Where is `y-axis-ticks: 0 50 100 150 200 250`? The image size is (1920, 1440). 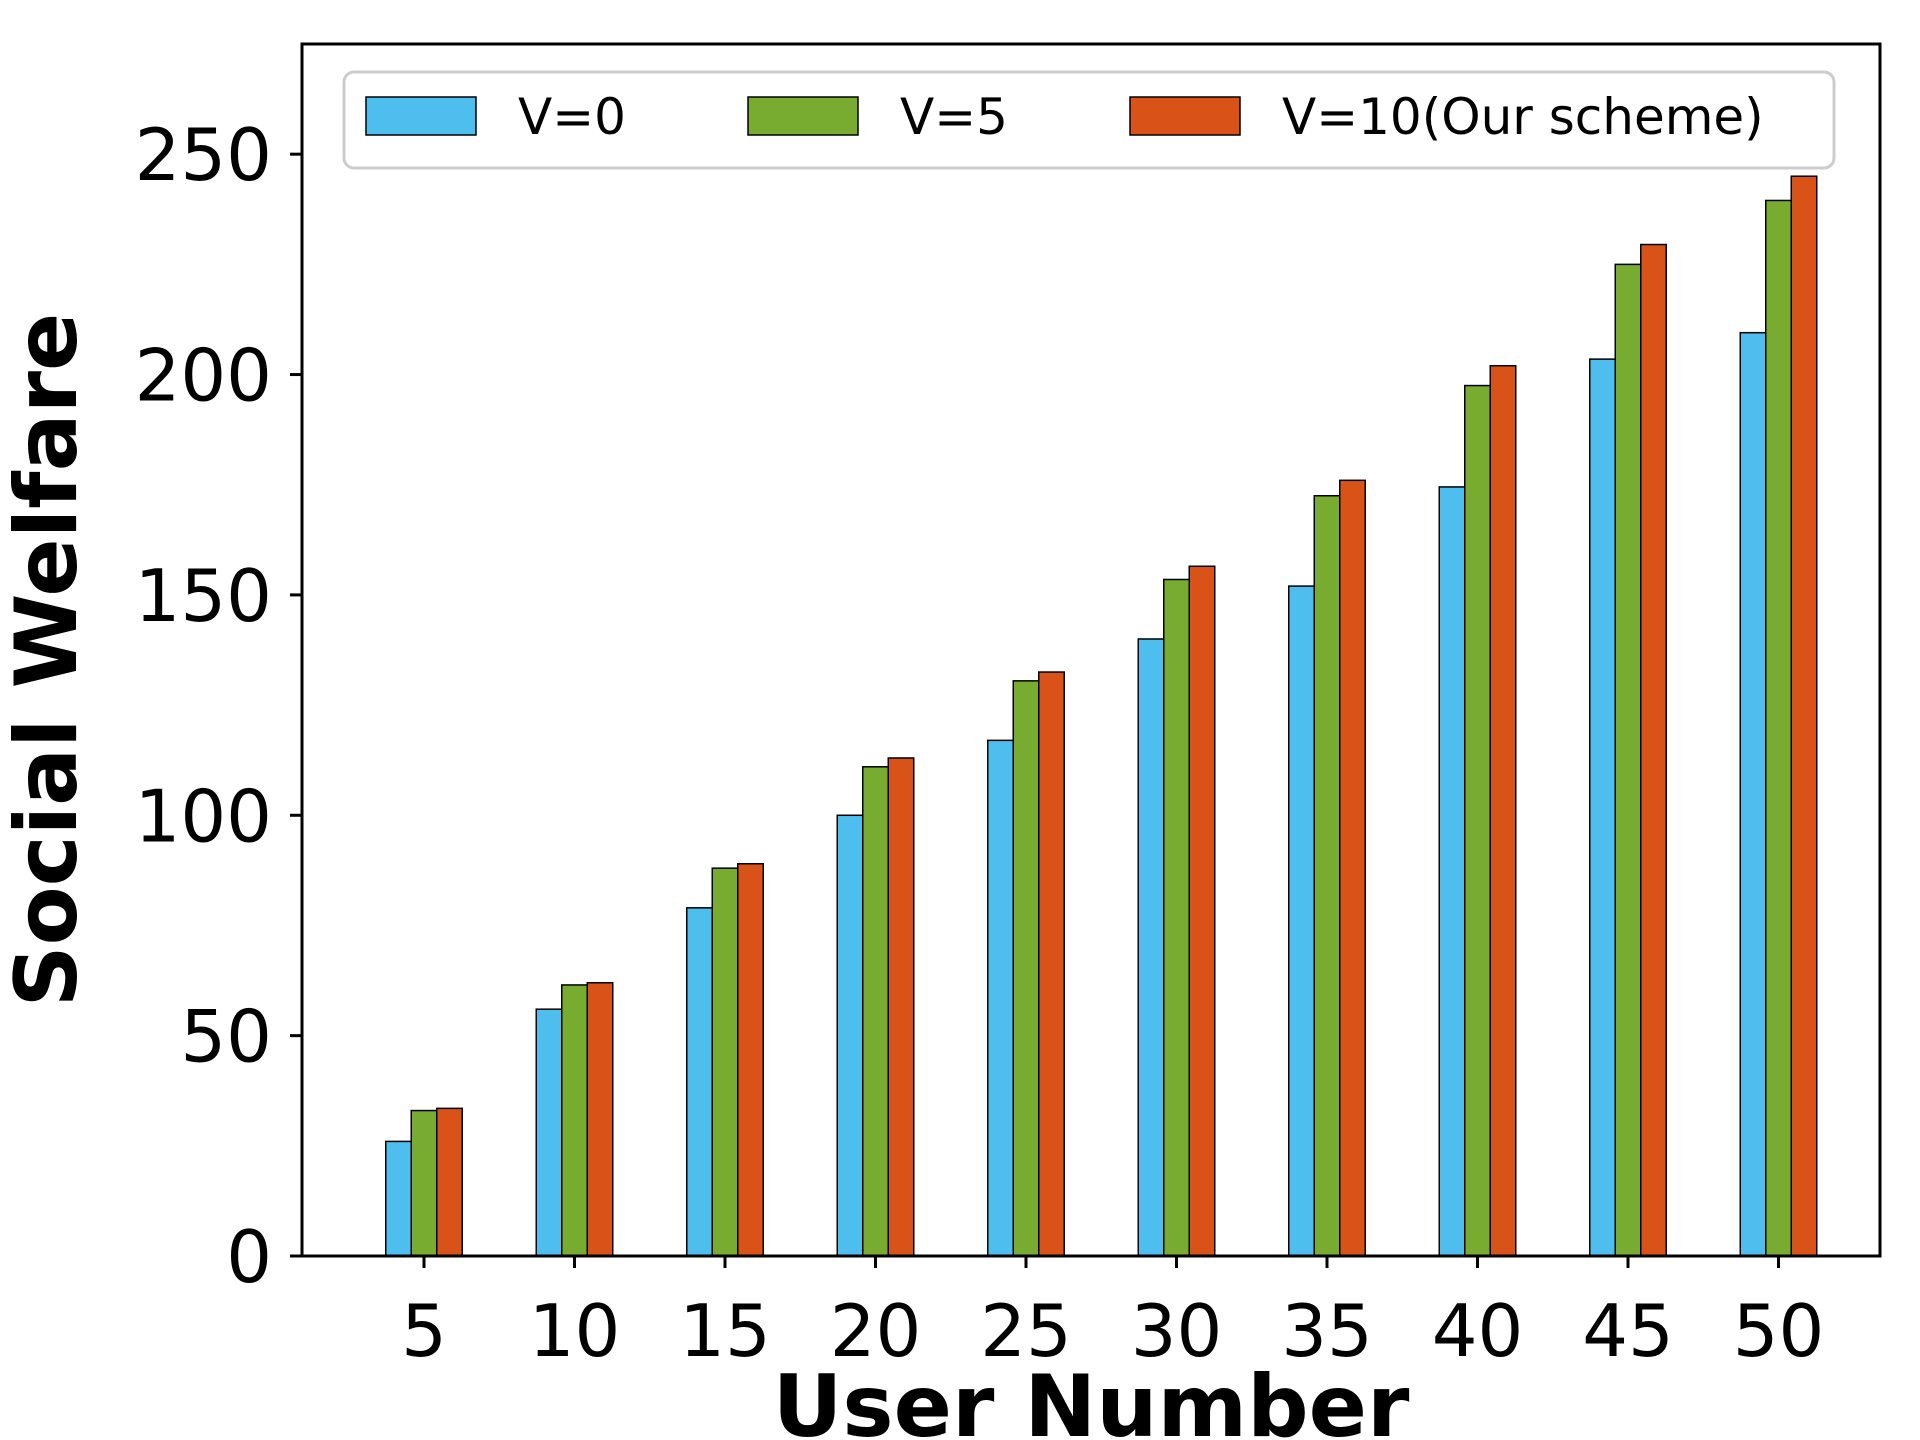 y-axis-ticks: 0 50 100 150 200 250 is located at coordinates (218, 706).